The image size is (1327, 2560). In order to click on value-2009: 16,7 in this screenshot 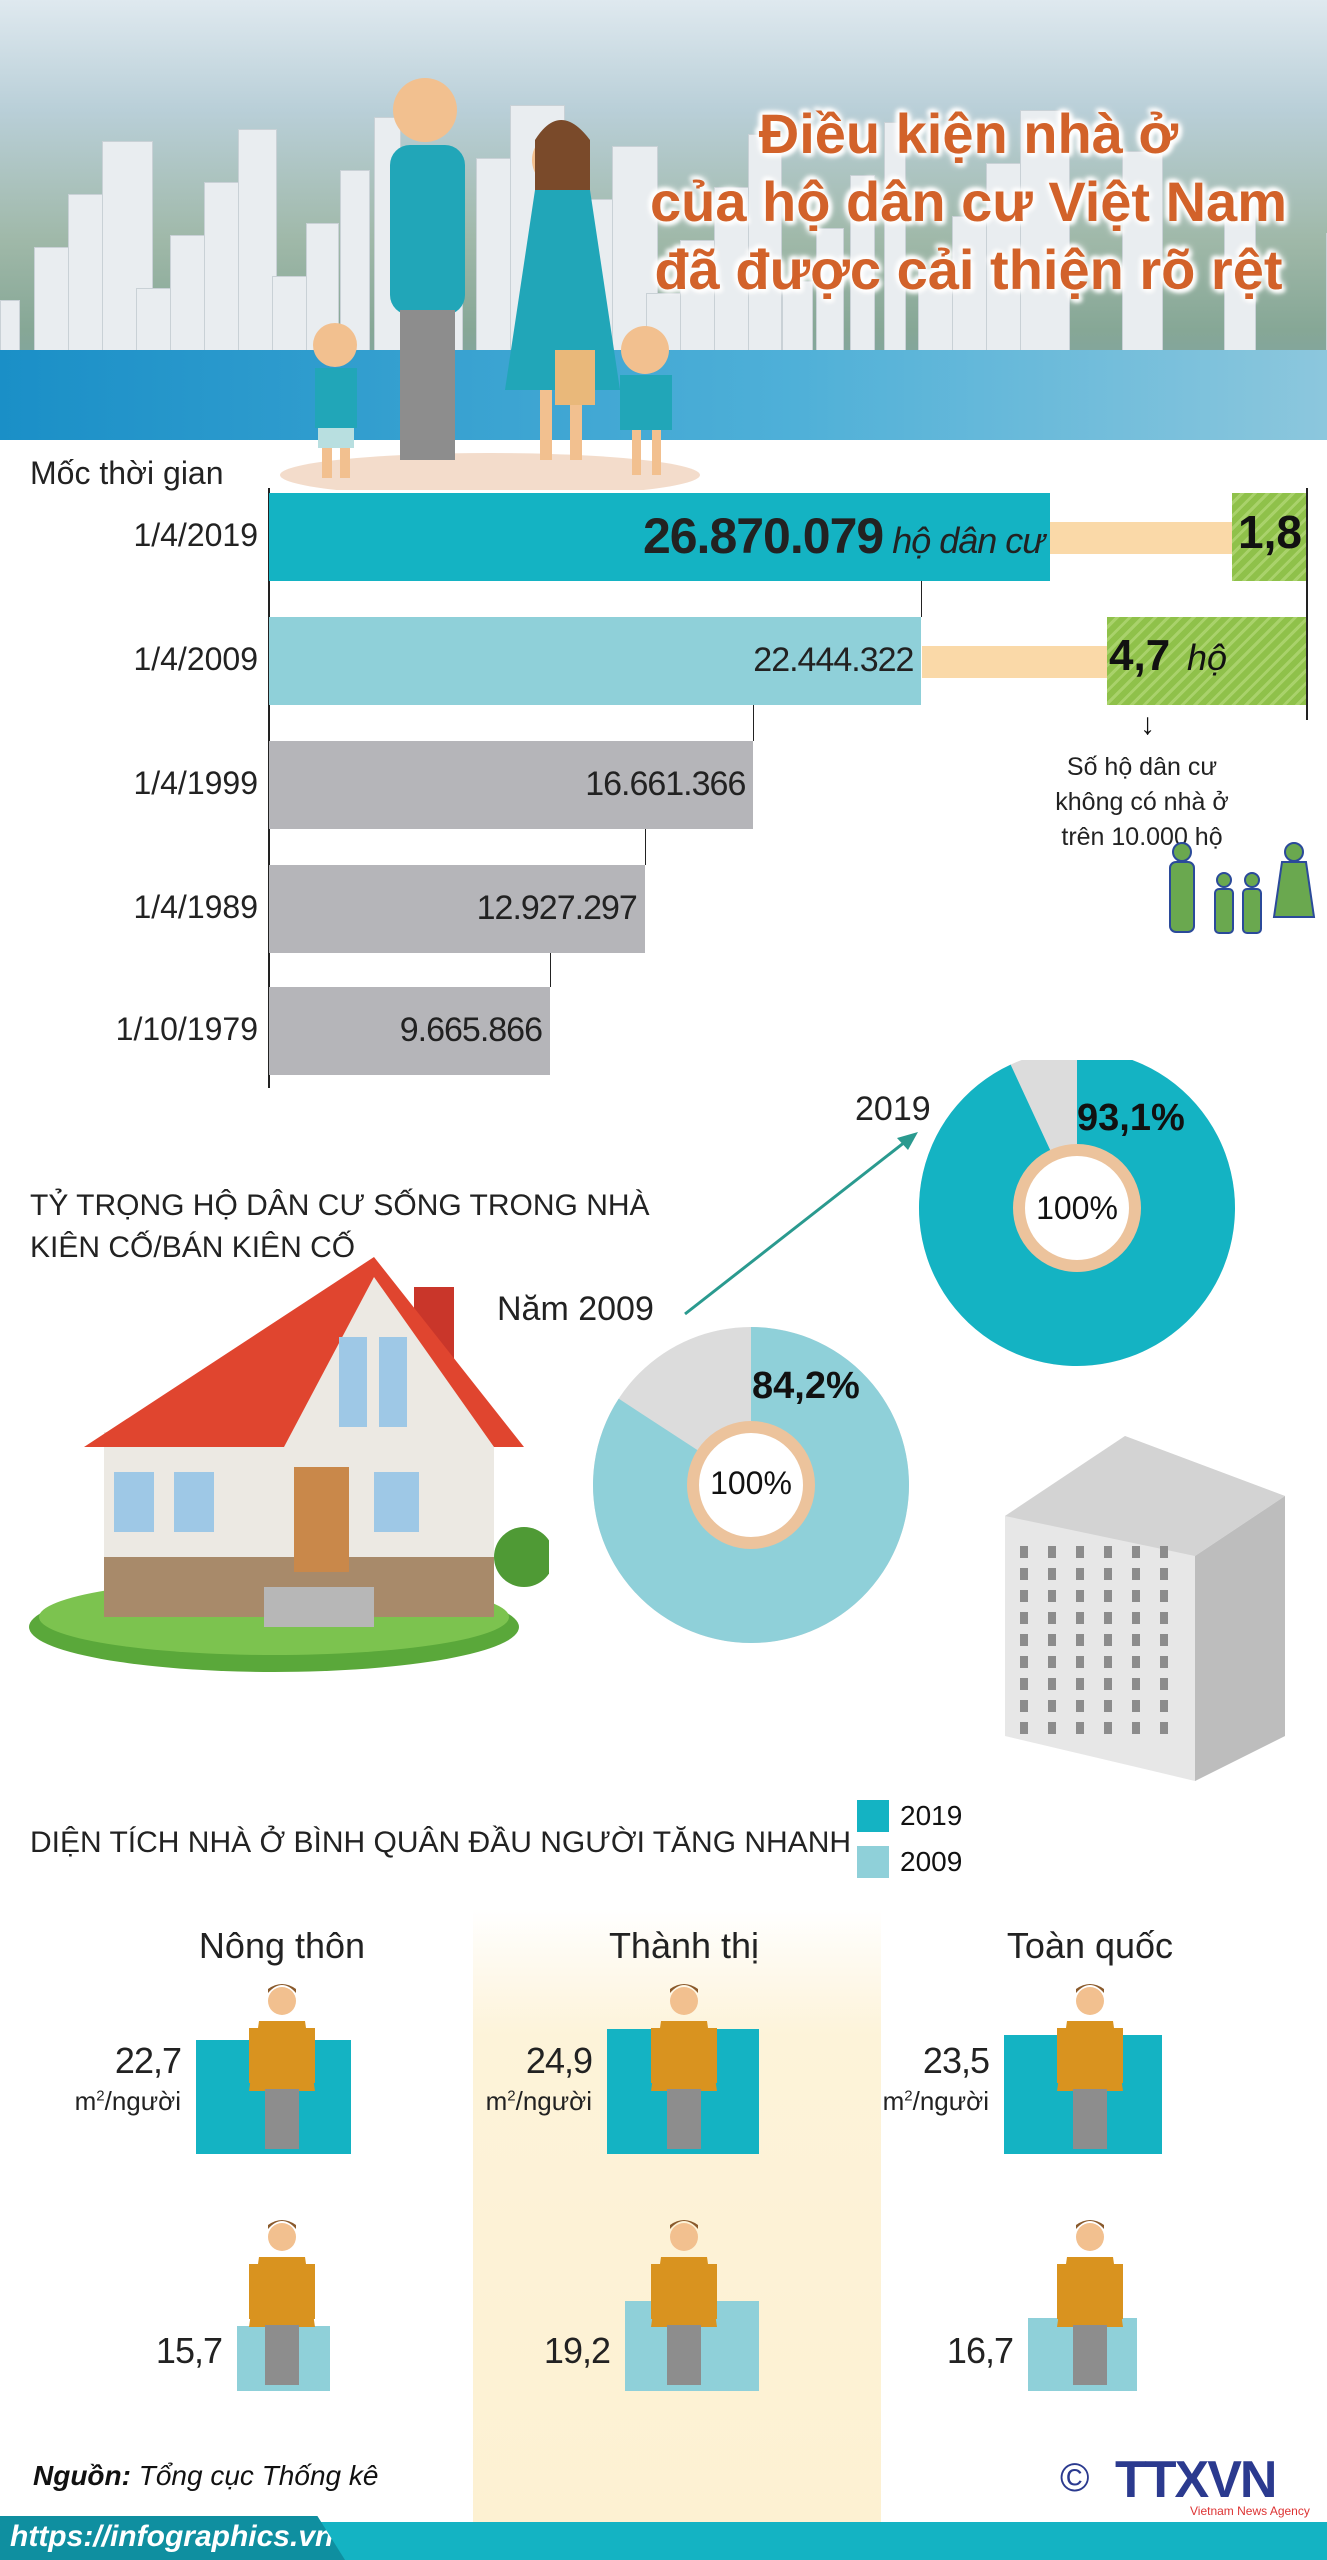, I will do `click(980, 2350)`.